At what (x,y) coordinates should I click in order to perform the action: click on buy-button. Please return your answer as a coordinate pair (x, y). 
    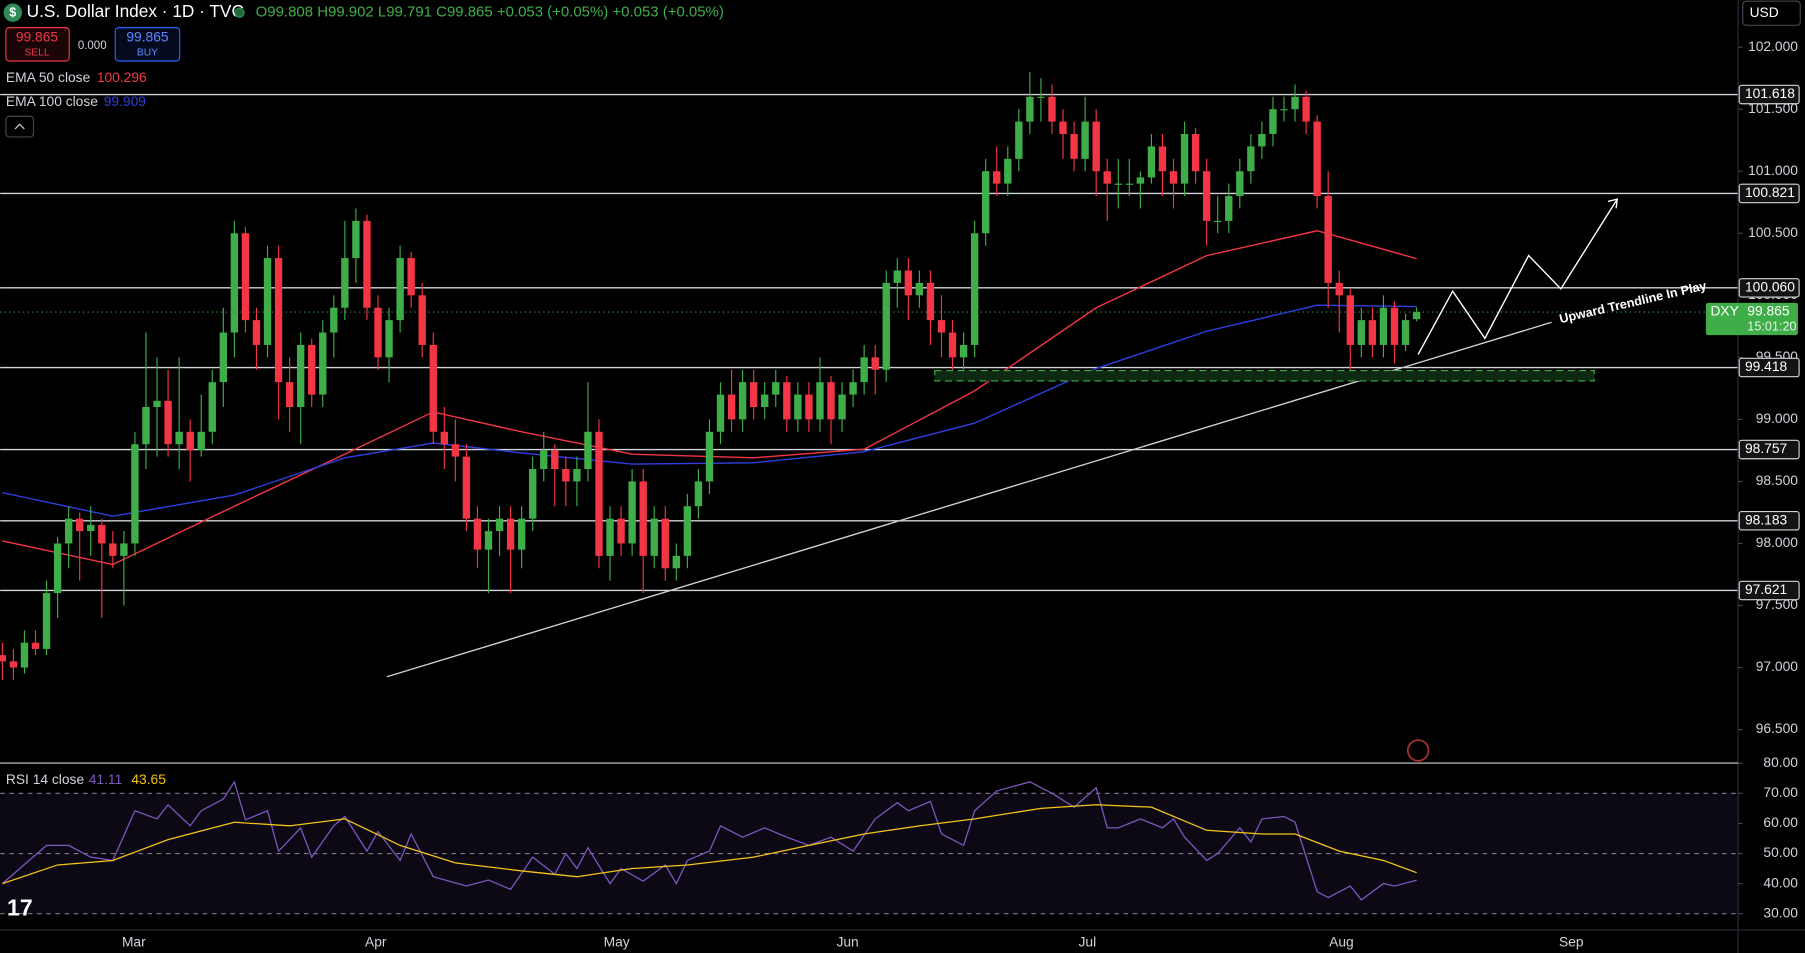
    Looking at the image, I should click on (147, 44).